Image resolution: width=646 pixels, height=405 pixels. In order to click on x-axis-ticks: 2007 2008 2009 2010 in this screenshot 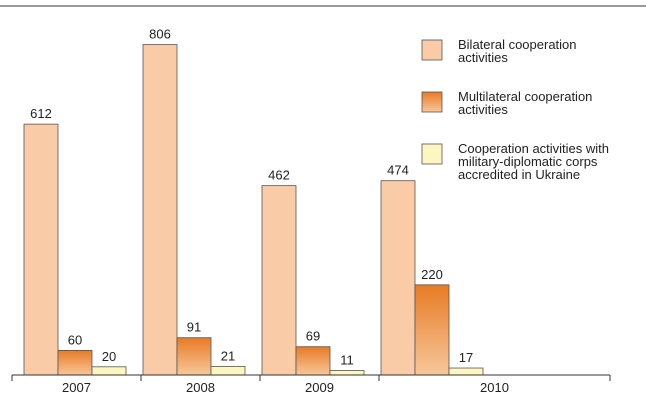, I will do `click(311, 385)`.